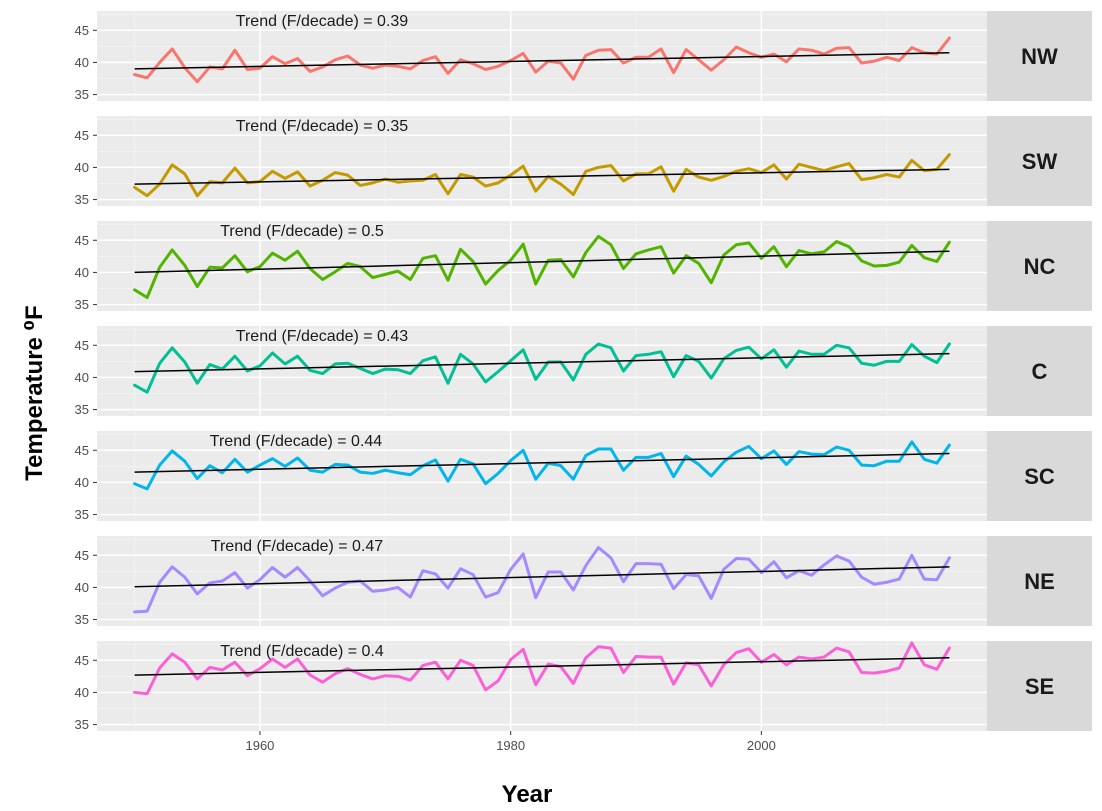 Image resolution: width=1102 pixels, height=811 pixels. I want to click on panel-se: 35 40 45 Trend (F/decade) = 0.4 SE, so click(583, 686).